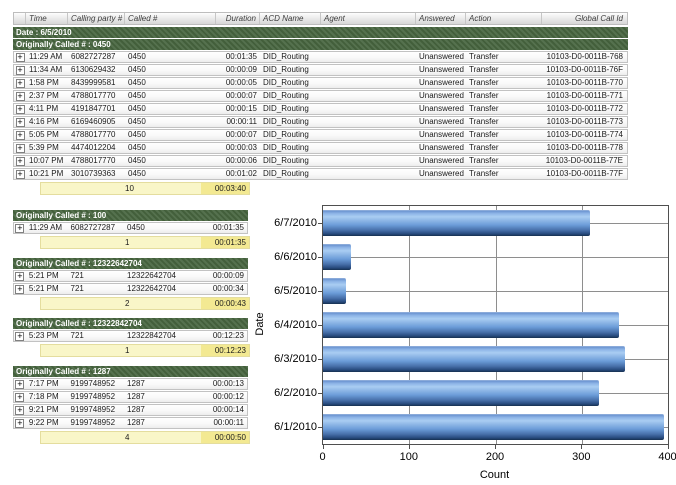  Describe the element at coordinates (598, 18) in the screenshot. I see `header-col-global-call-id: Global Call Id` at that location.